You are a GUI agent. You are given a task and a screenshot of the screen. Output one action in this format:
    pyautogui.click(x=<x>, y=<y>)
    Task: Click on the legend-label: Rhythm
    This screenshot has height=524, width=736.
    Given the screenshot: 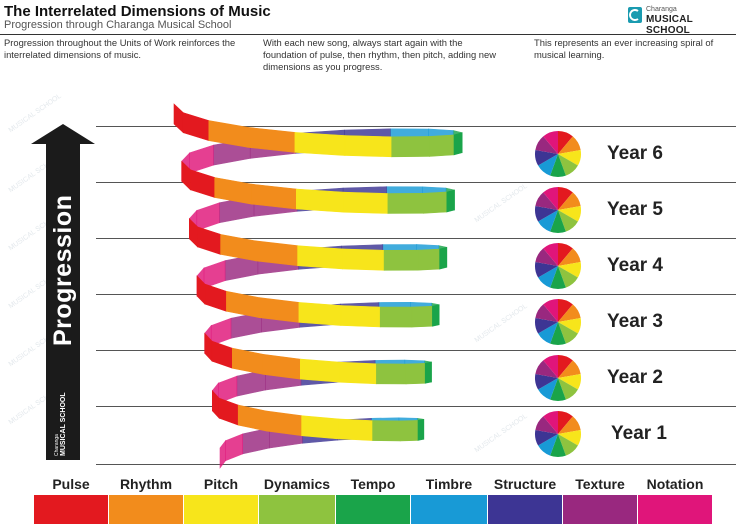 What is the action you would take?
    pyautogui.click(x=146, y=484)
    